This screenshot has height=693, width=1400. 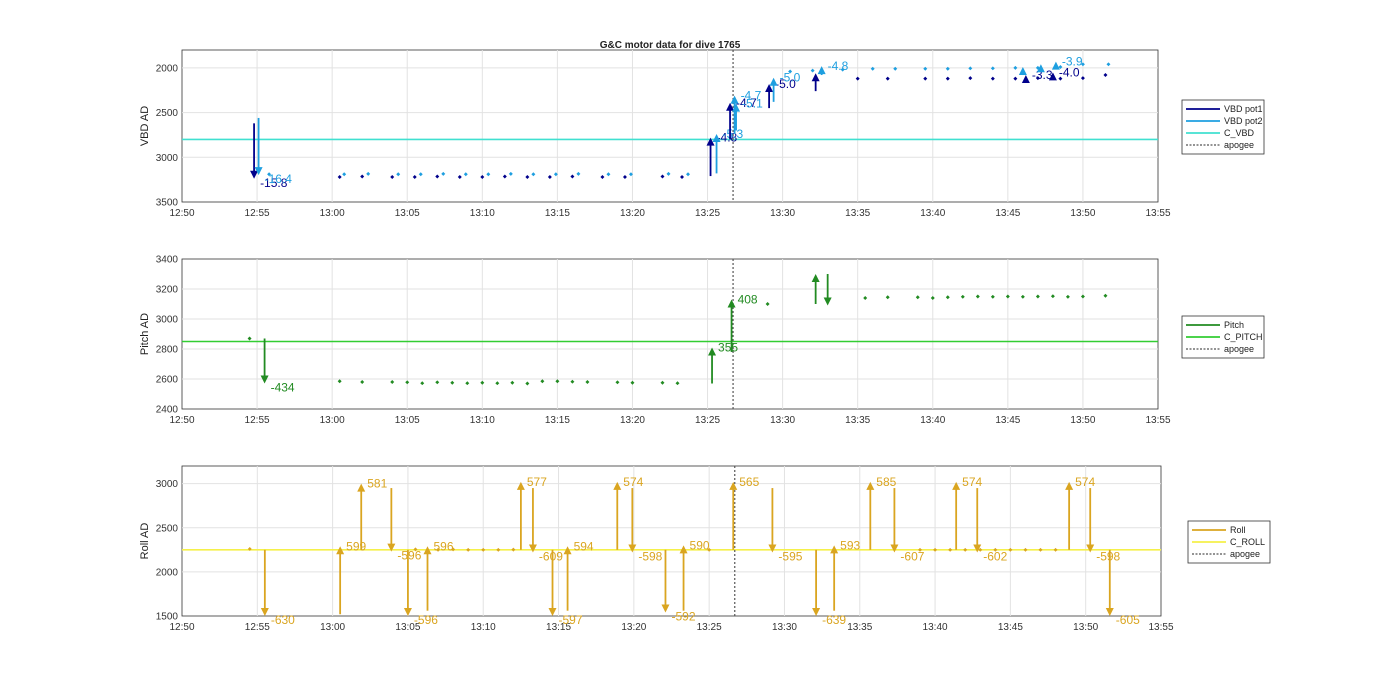 What do you see at coordinates (972, 482) in the screenshot?
I see `motor-move-label: 574` at bounding box center [972, 482].